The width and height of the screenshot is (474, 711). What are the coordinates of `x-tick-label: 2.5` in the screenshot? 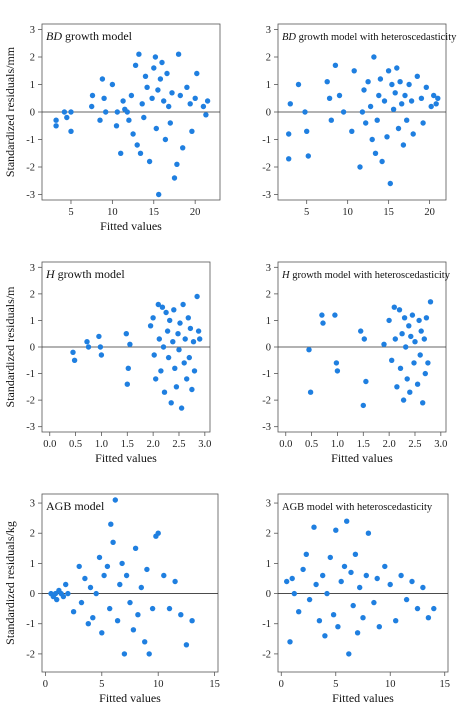 It's located at (414, 444).